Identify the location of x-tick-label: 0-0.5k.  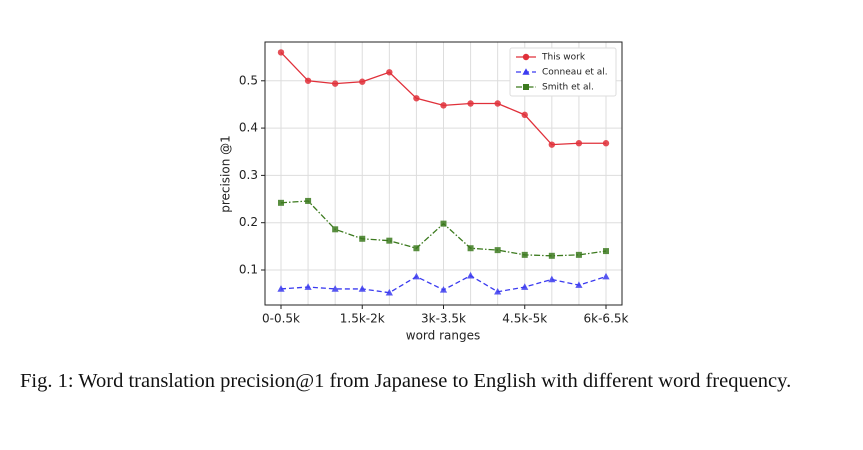
(281, 319).